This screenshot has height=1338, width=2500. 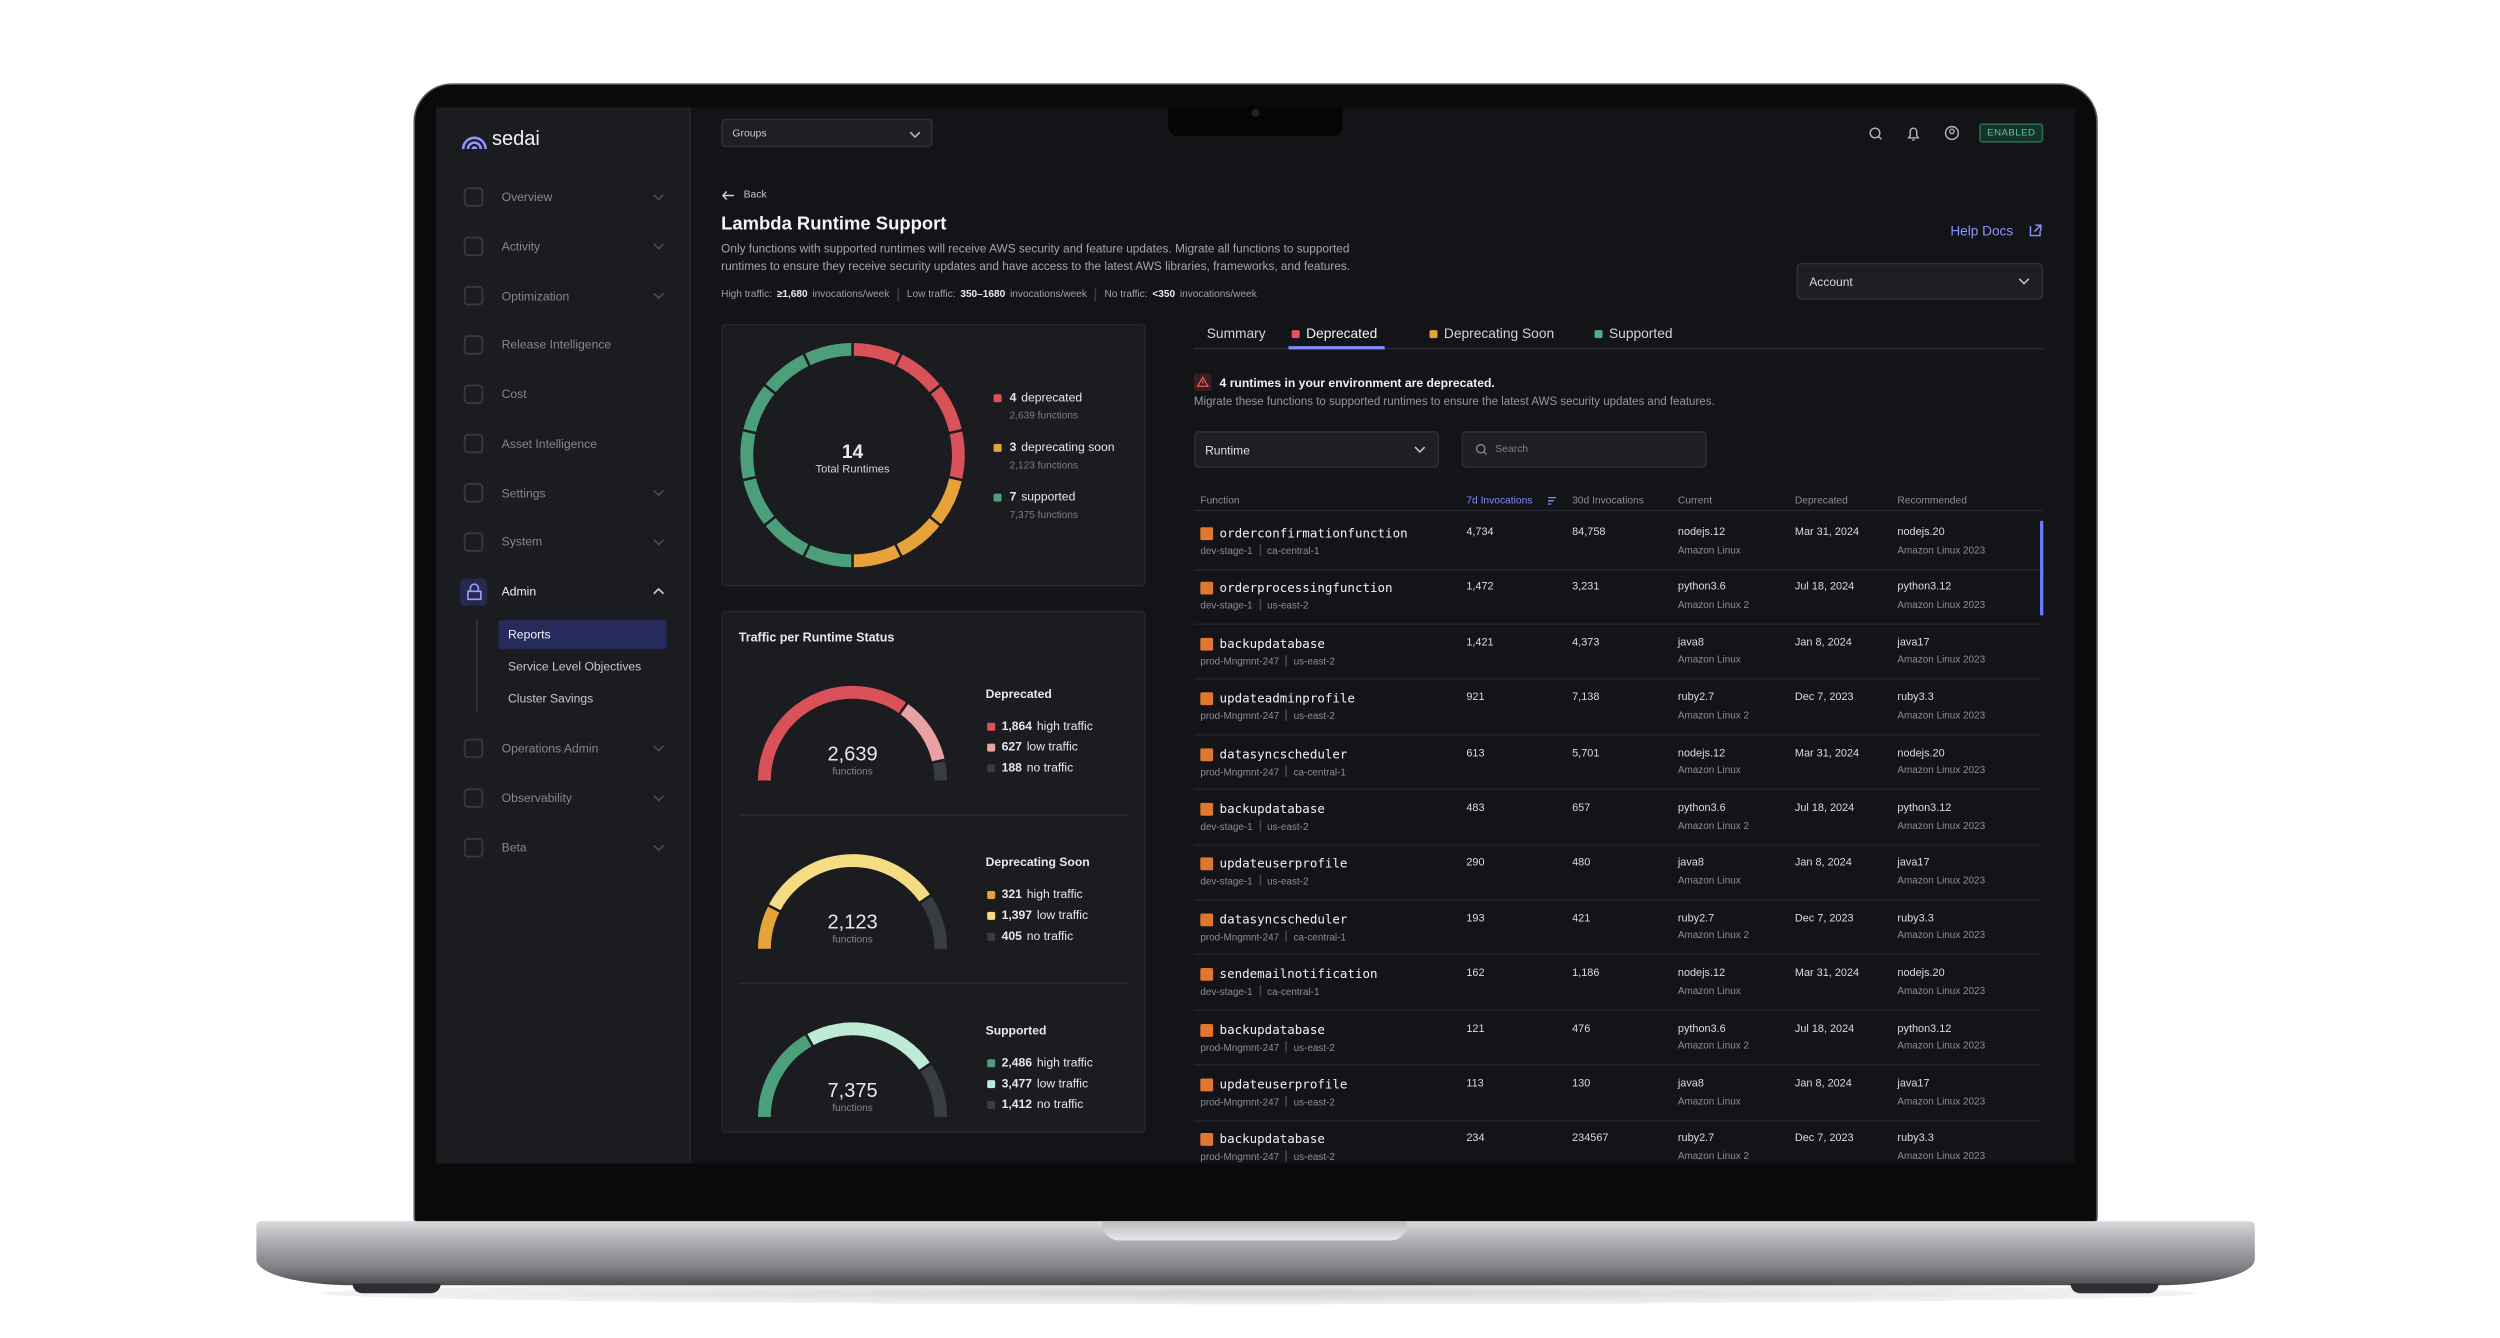 I want to click on groups-select, so click(x=827, y=133).